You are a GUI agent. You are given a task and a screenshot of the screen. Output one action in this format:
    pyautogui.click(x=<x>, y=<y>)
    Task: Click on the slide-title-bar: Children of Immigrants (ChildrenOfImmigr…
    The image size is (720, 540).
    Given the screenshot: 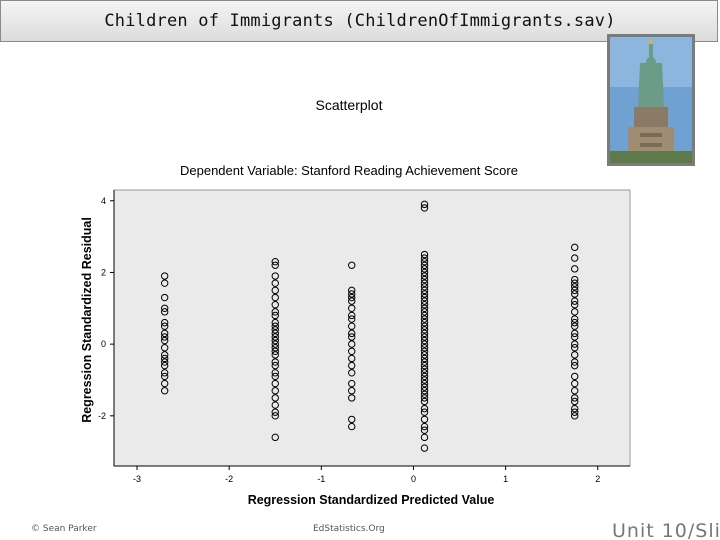 What is the action you would take?
    pyautogui.click(x=359, y=21)
    